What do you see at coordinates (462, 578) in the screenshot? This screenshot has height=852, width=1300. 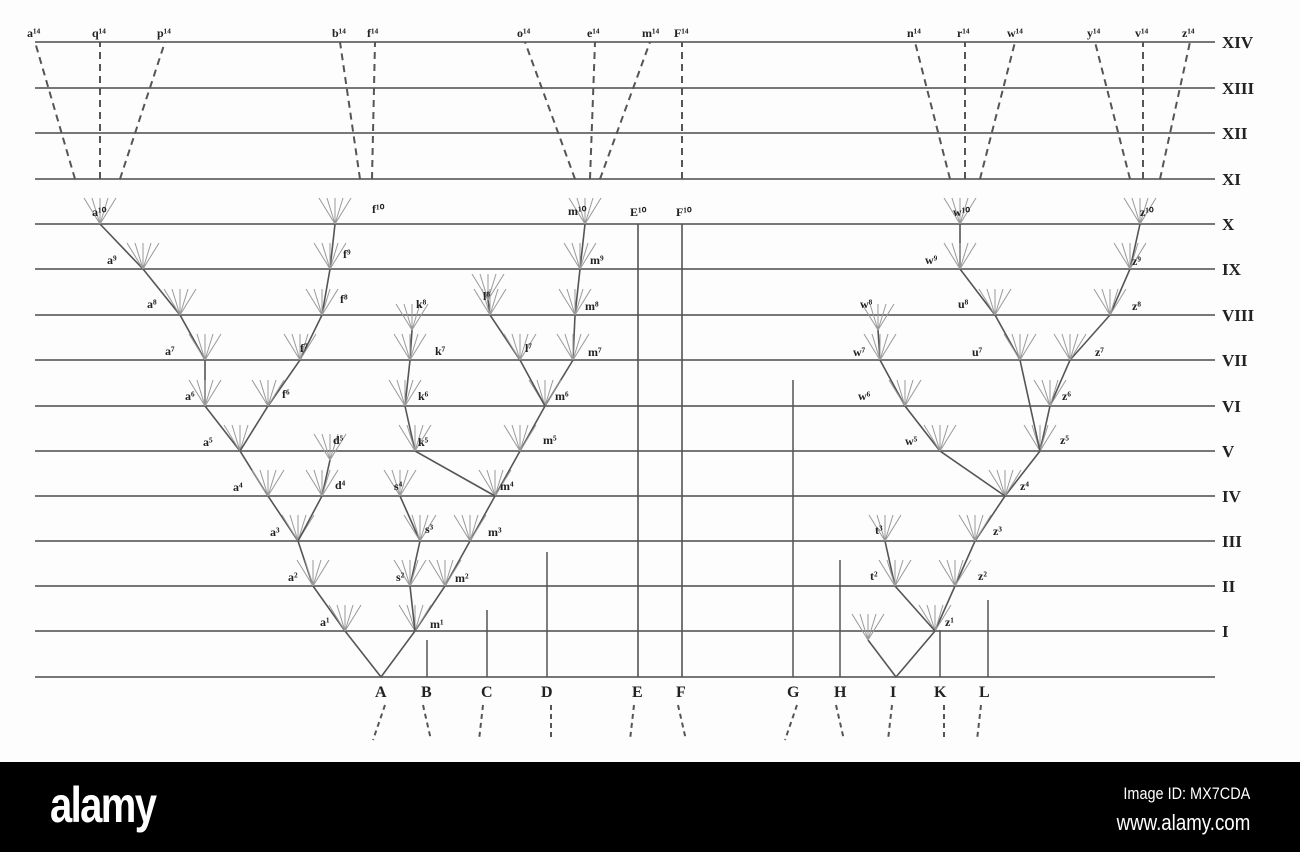 I see `node-label: m²` at bounding box center [462, 578].